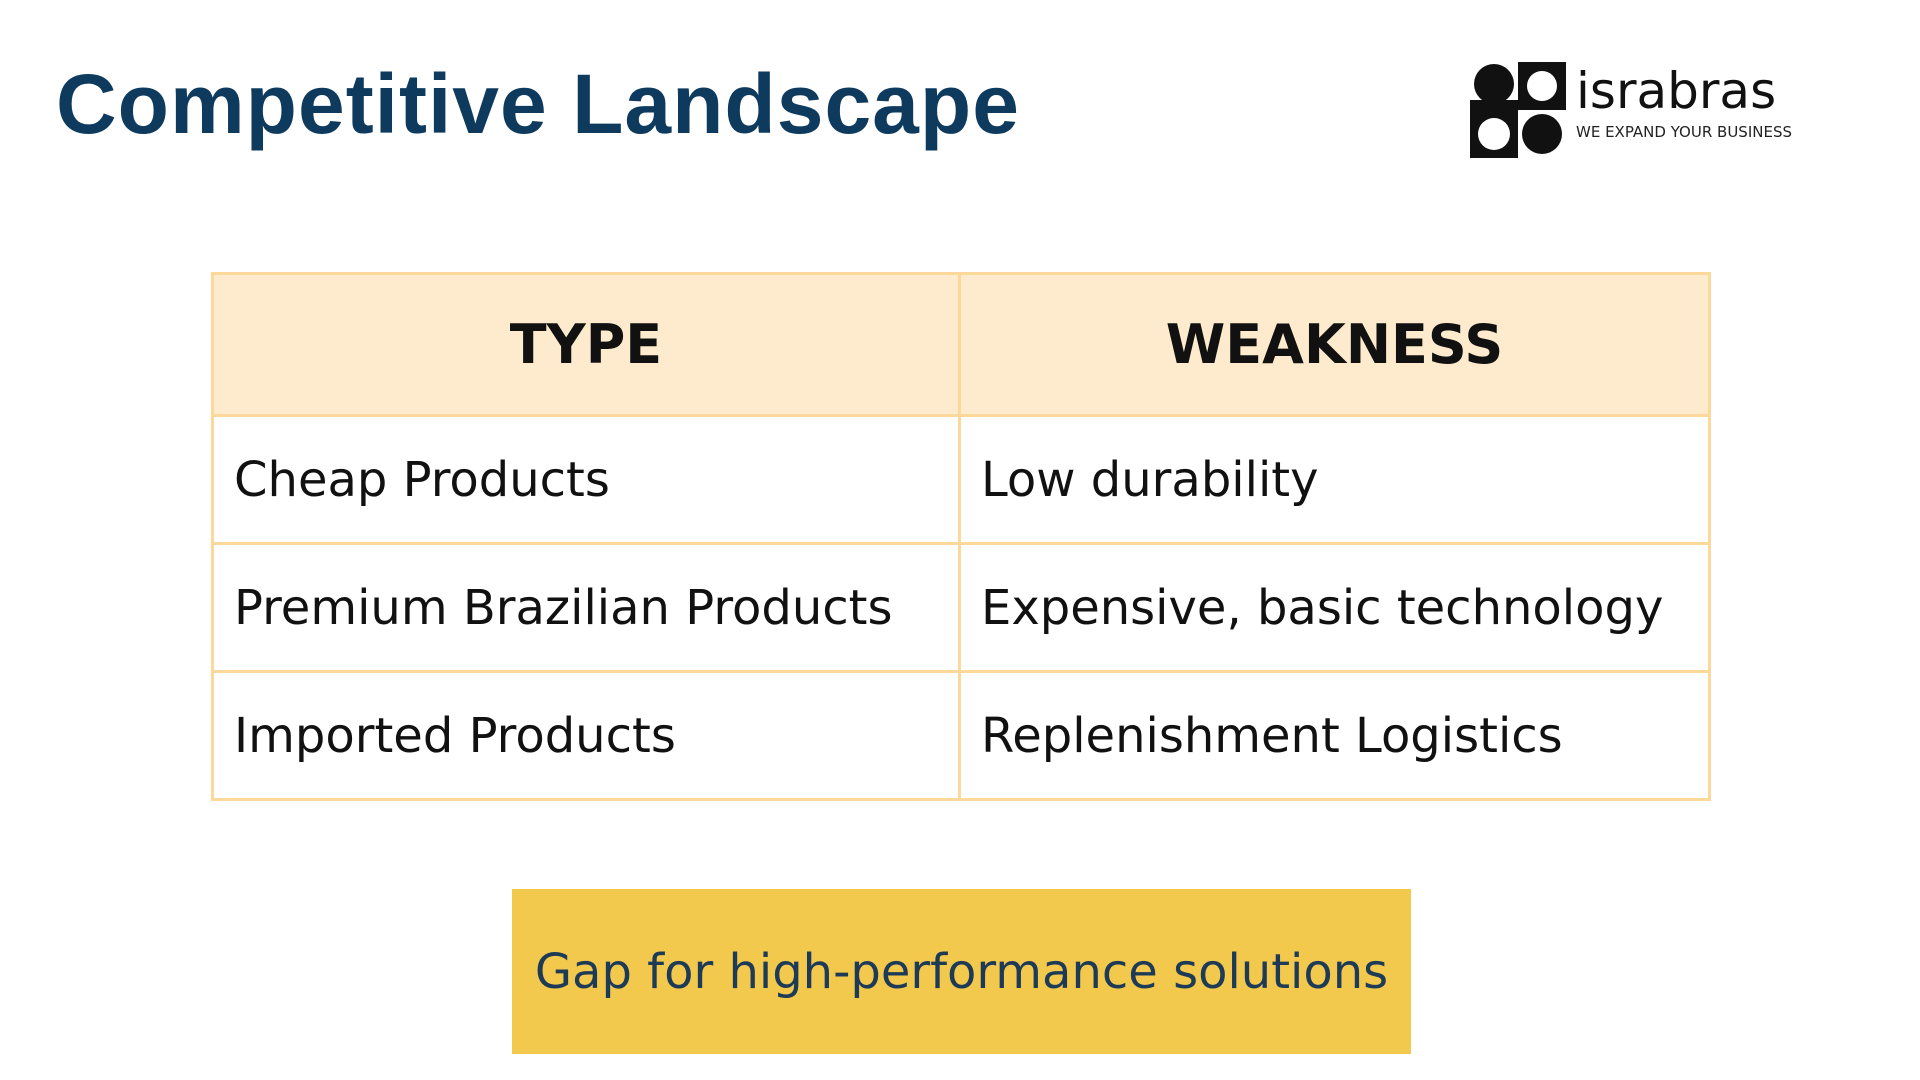 Image resolution: width=1920 pixels, height=1080 pixels. I want to click on table-row: Cheap Products Low durability, so click(961, 479).